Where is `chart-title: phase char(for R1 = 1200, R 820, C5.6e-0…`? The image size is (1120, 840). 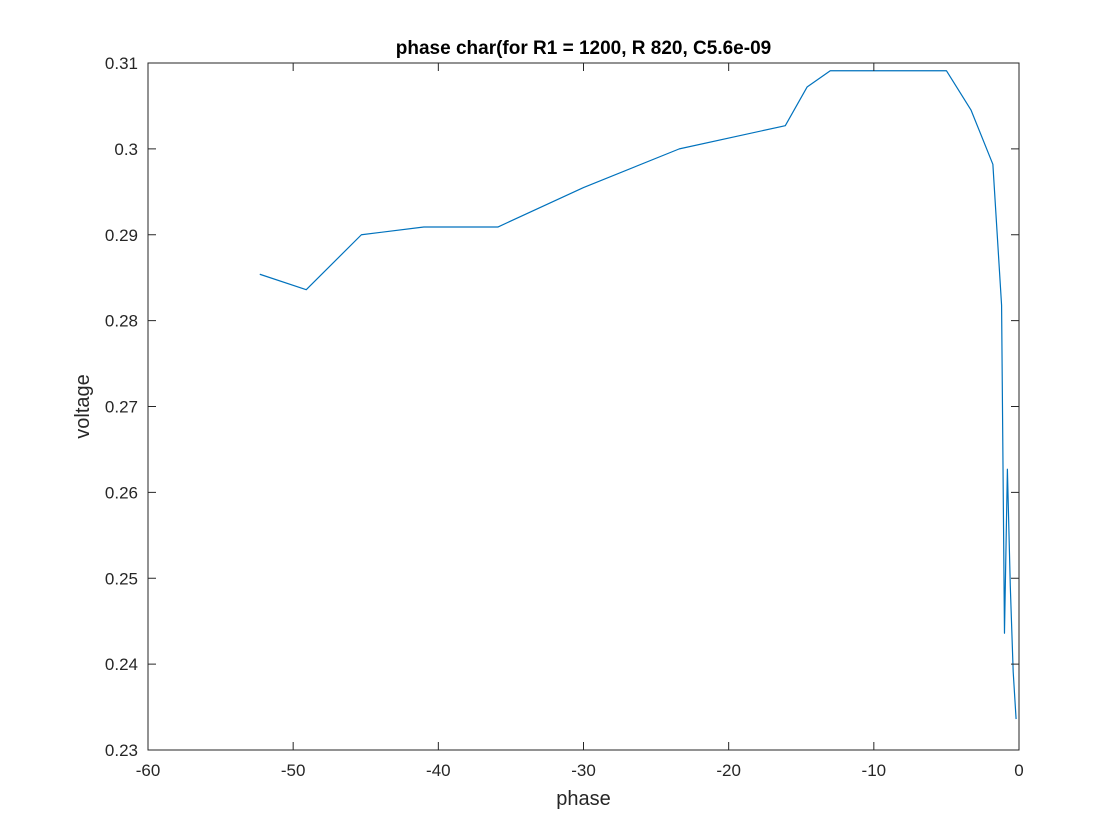 chart-title: phase char(for R1 = 1200, R 820, C5.6e-0… is located at coordinates (583, 48).